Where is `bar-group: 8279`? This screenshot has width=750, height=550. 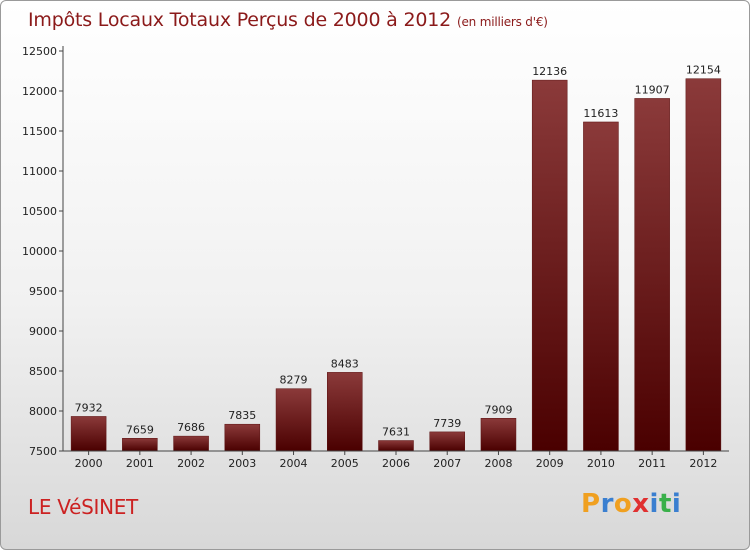
bar-group: 8279 is located at coordinates (293, 413).